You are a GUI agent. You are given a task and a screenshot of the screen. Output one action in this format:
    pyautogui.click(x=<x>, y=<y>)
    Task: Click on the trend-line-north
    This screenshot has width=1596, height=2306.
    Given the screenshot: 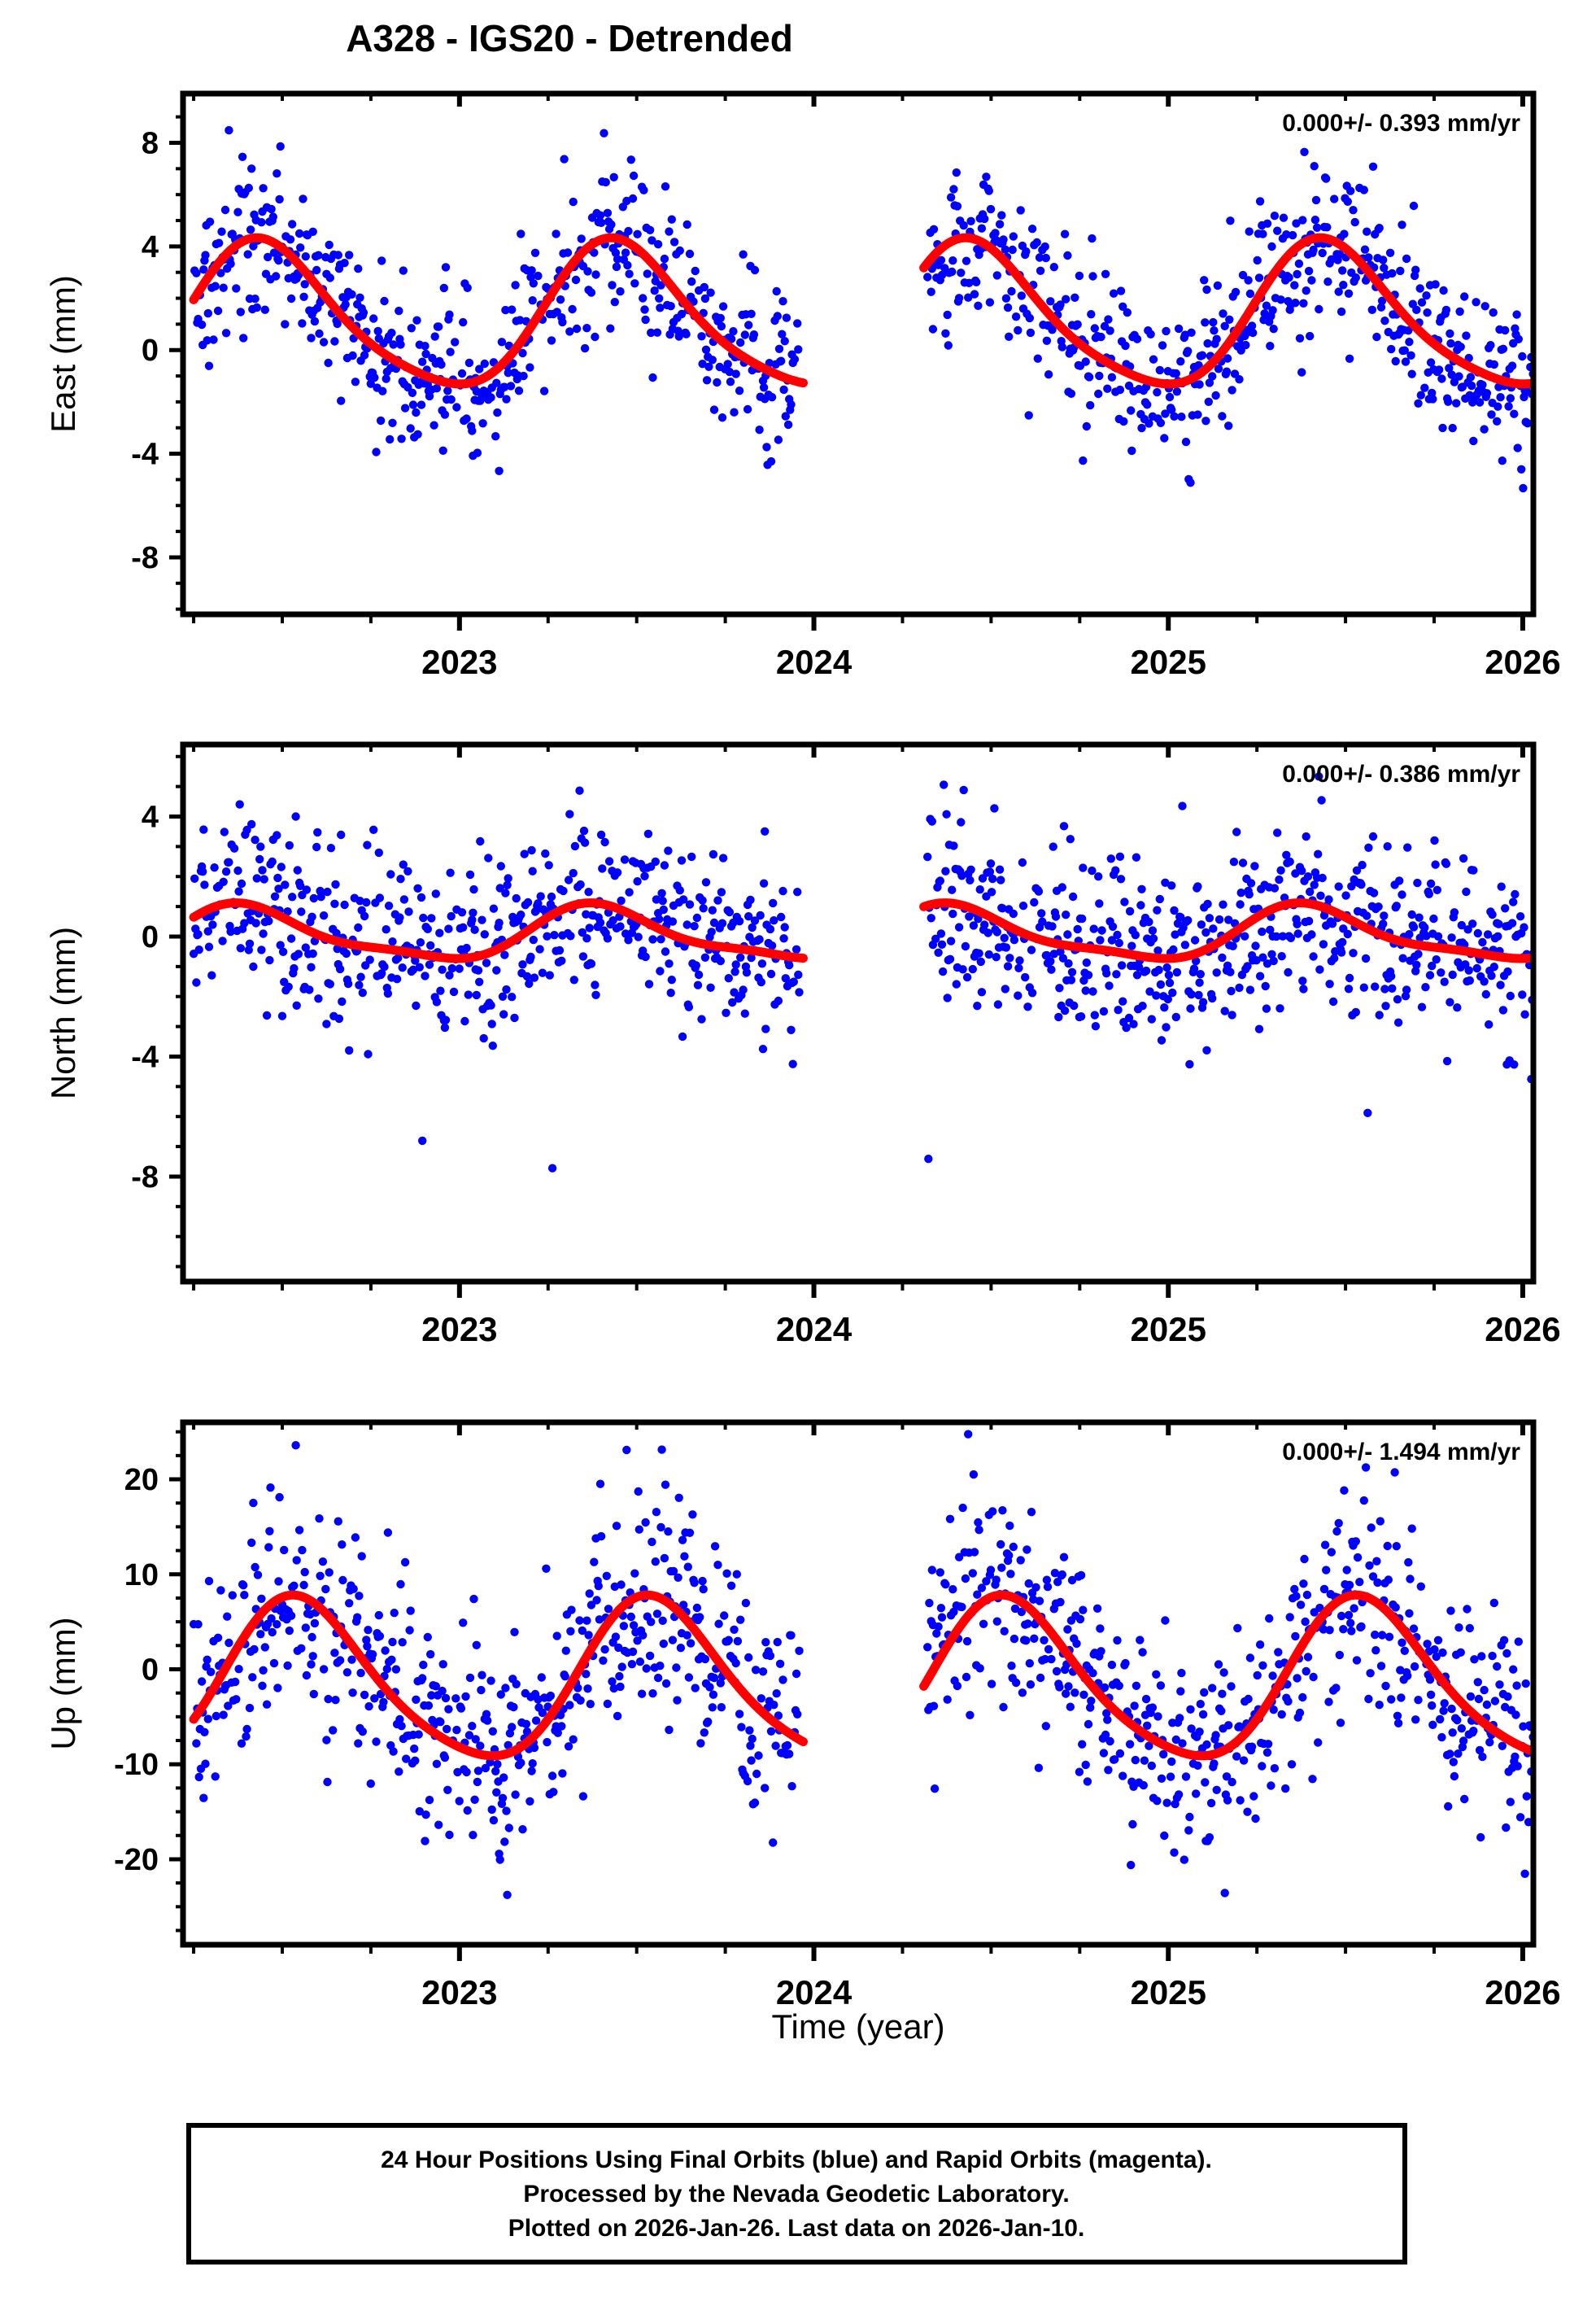 What is the action you would take?
    pyautogui.click(x=861, y=930)
    